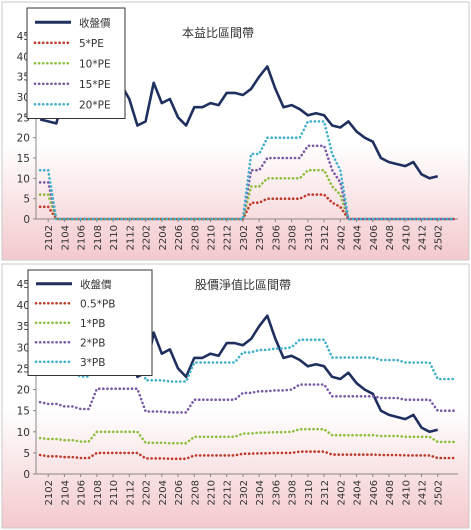 Image resolution: width=471 pixels, height=530 pixels. What do you see at coordinates (92, 324) in the screenshot?
I see `legend-label: 1*PB` at bounding box center [92, 324].